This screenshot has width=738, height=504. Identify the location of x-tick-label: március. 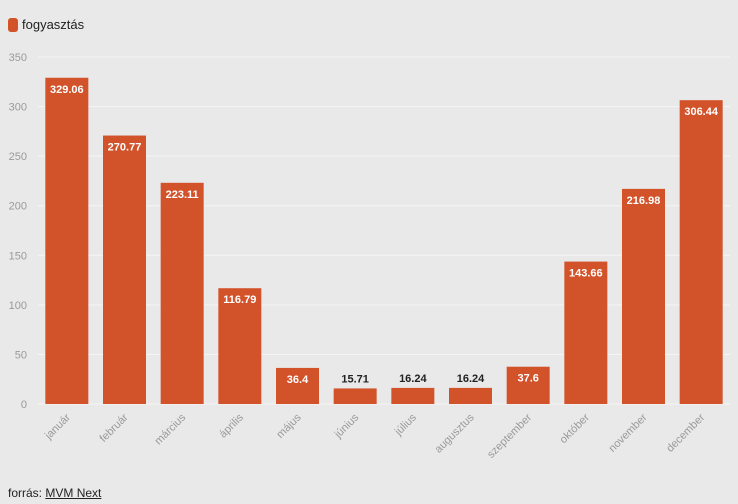
(171, 429).